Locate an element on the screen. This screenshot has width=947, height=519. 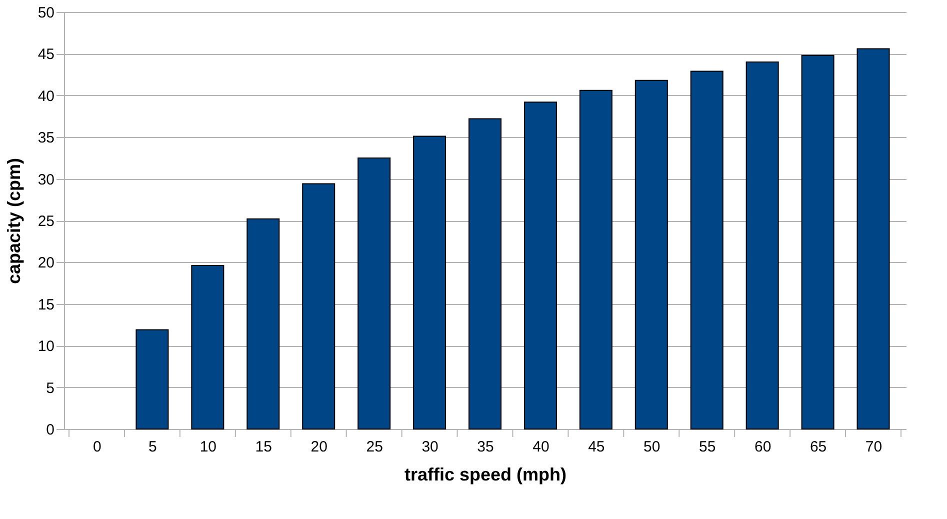
y-tick-label: 25 is located at coordinates (46, 221).